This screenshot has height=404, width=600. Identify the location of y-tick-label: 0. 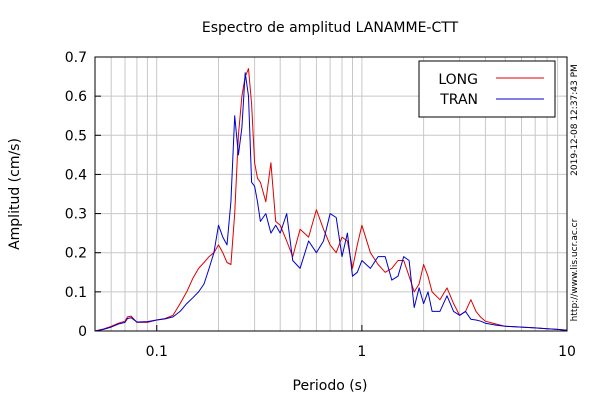
(82, 332).